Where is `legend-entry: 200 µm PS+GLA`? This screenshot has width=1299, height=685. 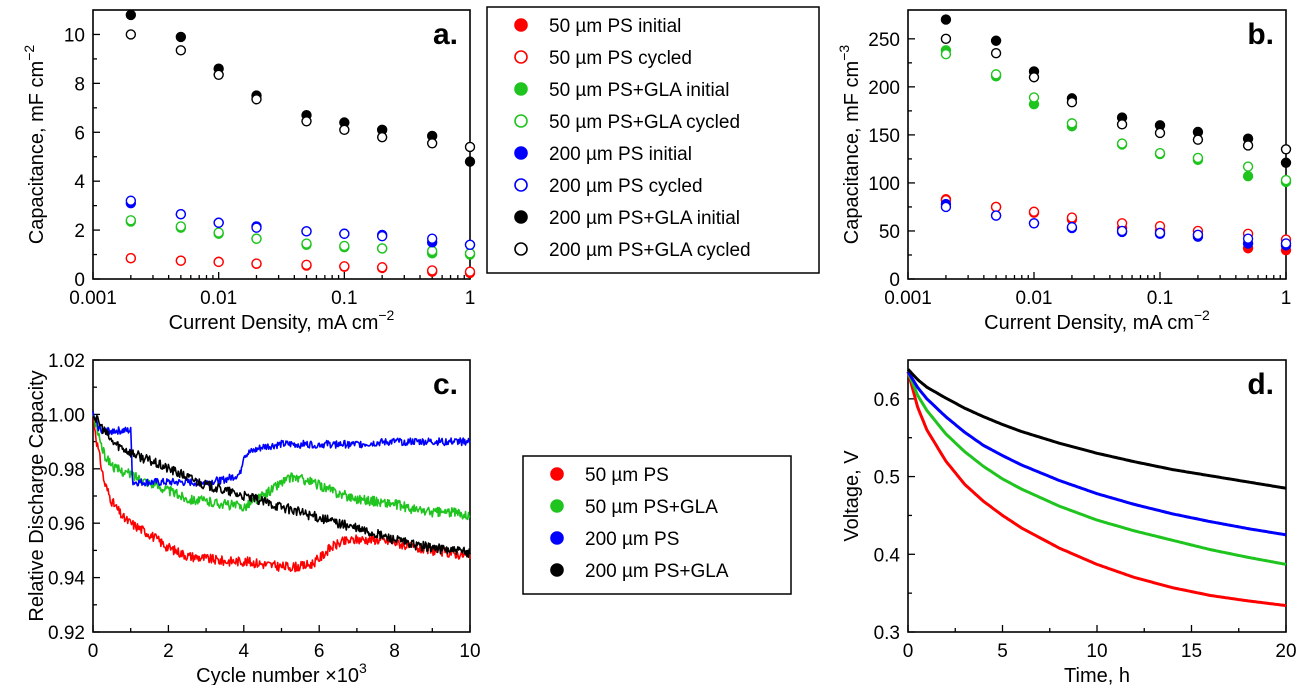 legend-entry: 200 µm PS+GLA is located at coordinates (657, 571).